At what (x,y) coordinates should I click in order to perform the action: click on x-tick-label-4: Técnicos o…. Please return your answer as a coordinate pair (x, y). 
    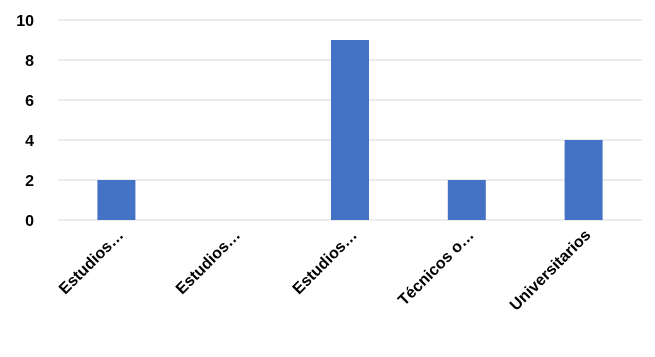
    Looking at the image, I should click on (436, 268).